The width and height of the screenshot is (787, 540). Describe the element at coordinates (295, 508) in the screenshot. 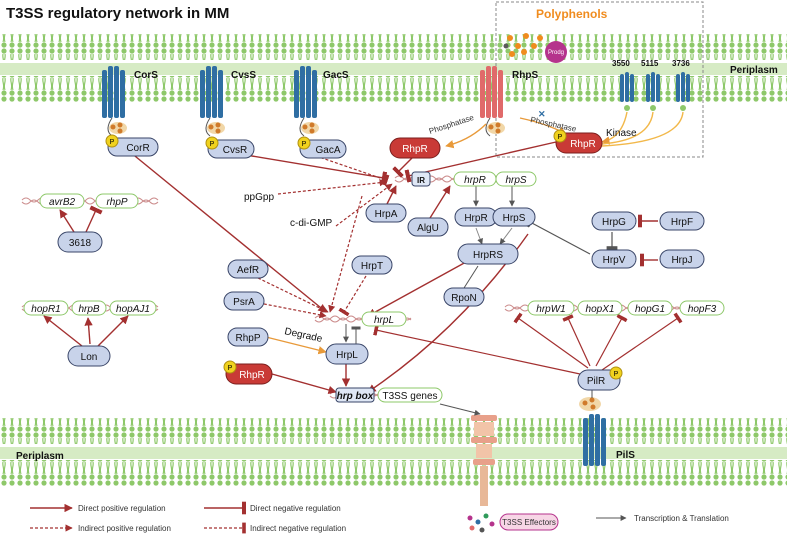

I see `legend-direct-negative: Direct negative regulation` at that location.